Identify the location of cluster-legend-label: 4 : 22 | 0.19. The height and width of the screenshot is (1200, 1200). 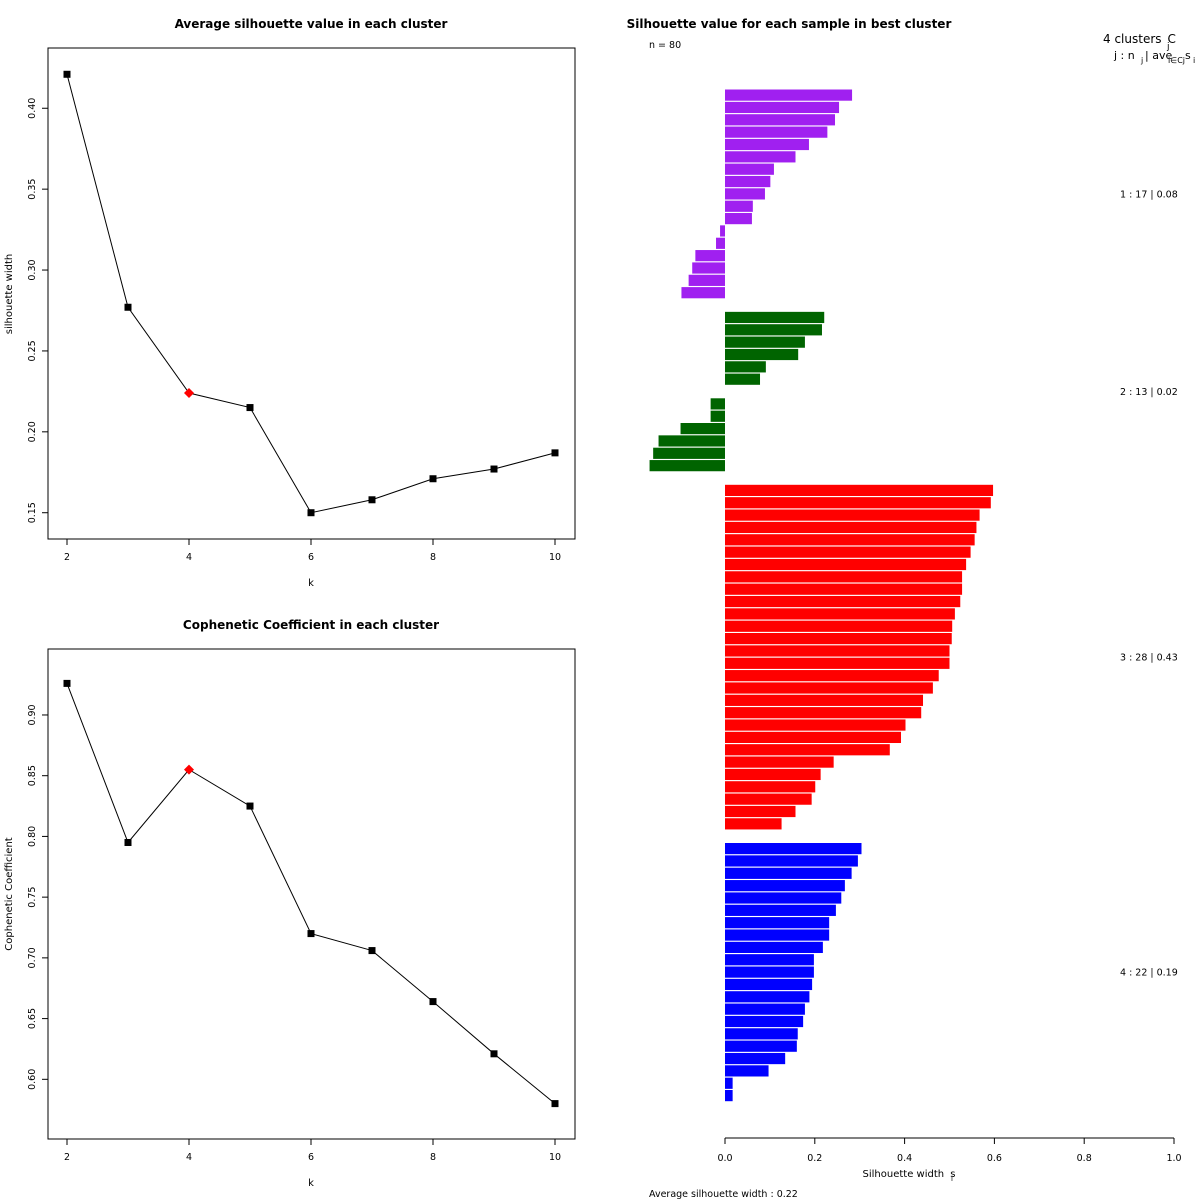
(1149, 973).